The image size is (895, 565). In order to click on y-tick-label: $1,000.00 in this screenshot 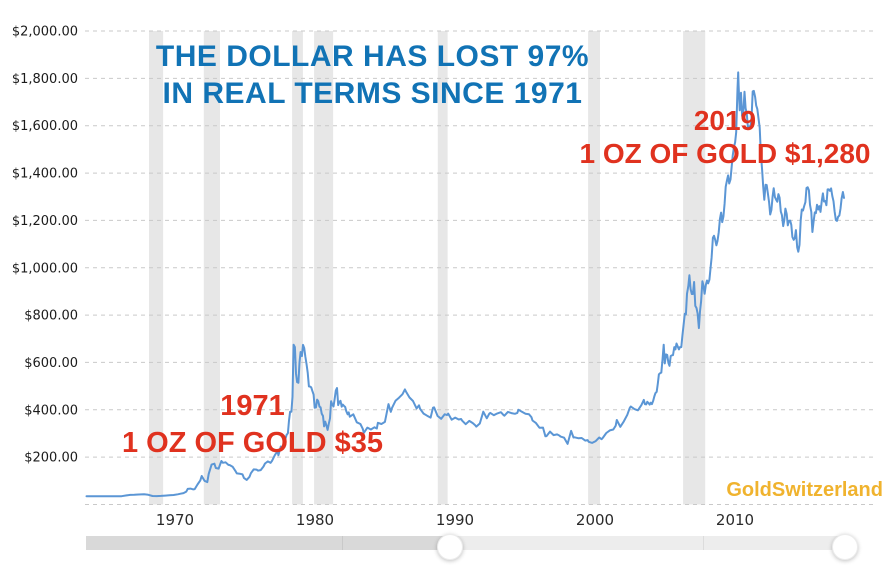, I will do `click(45, 268)`.